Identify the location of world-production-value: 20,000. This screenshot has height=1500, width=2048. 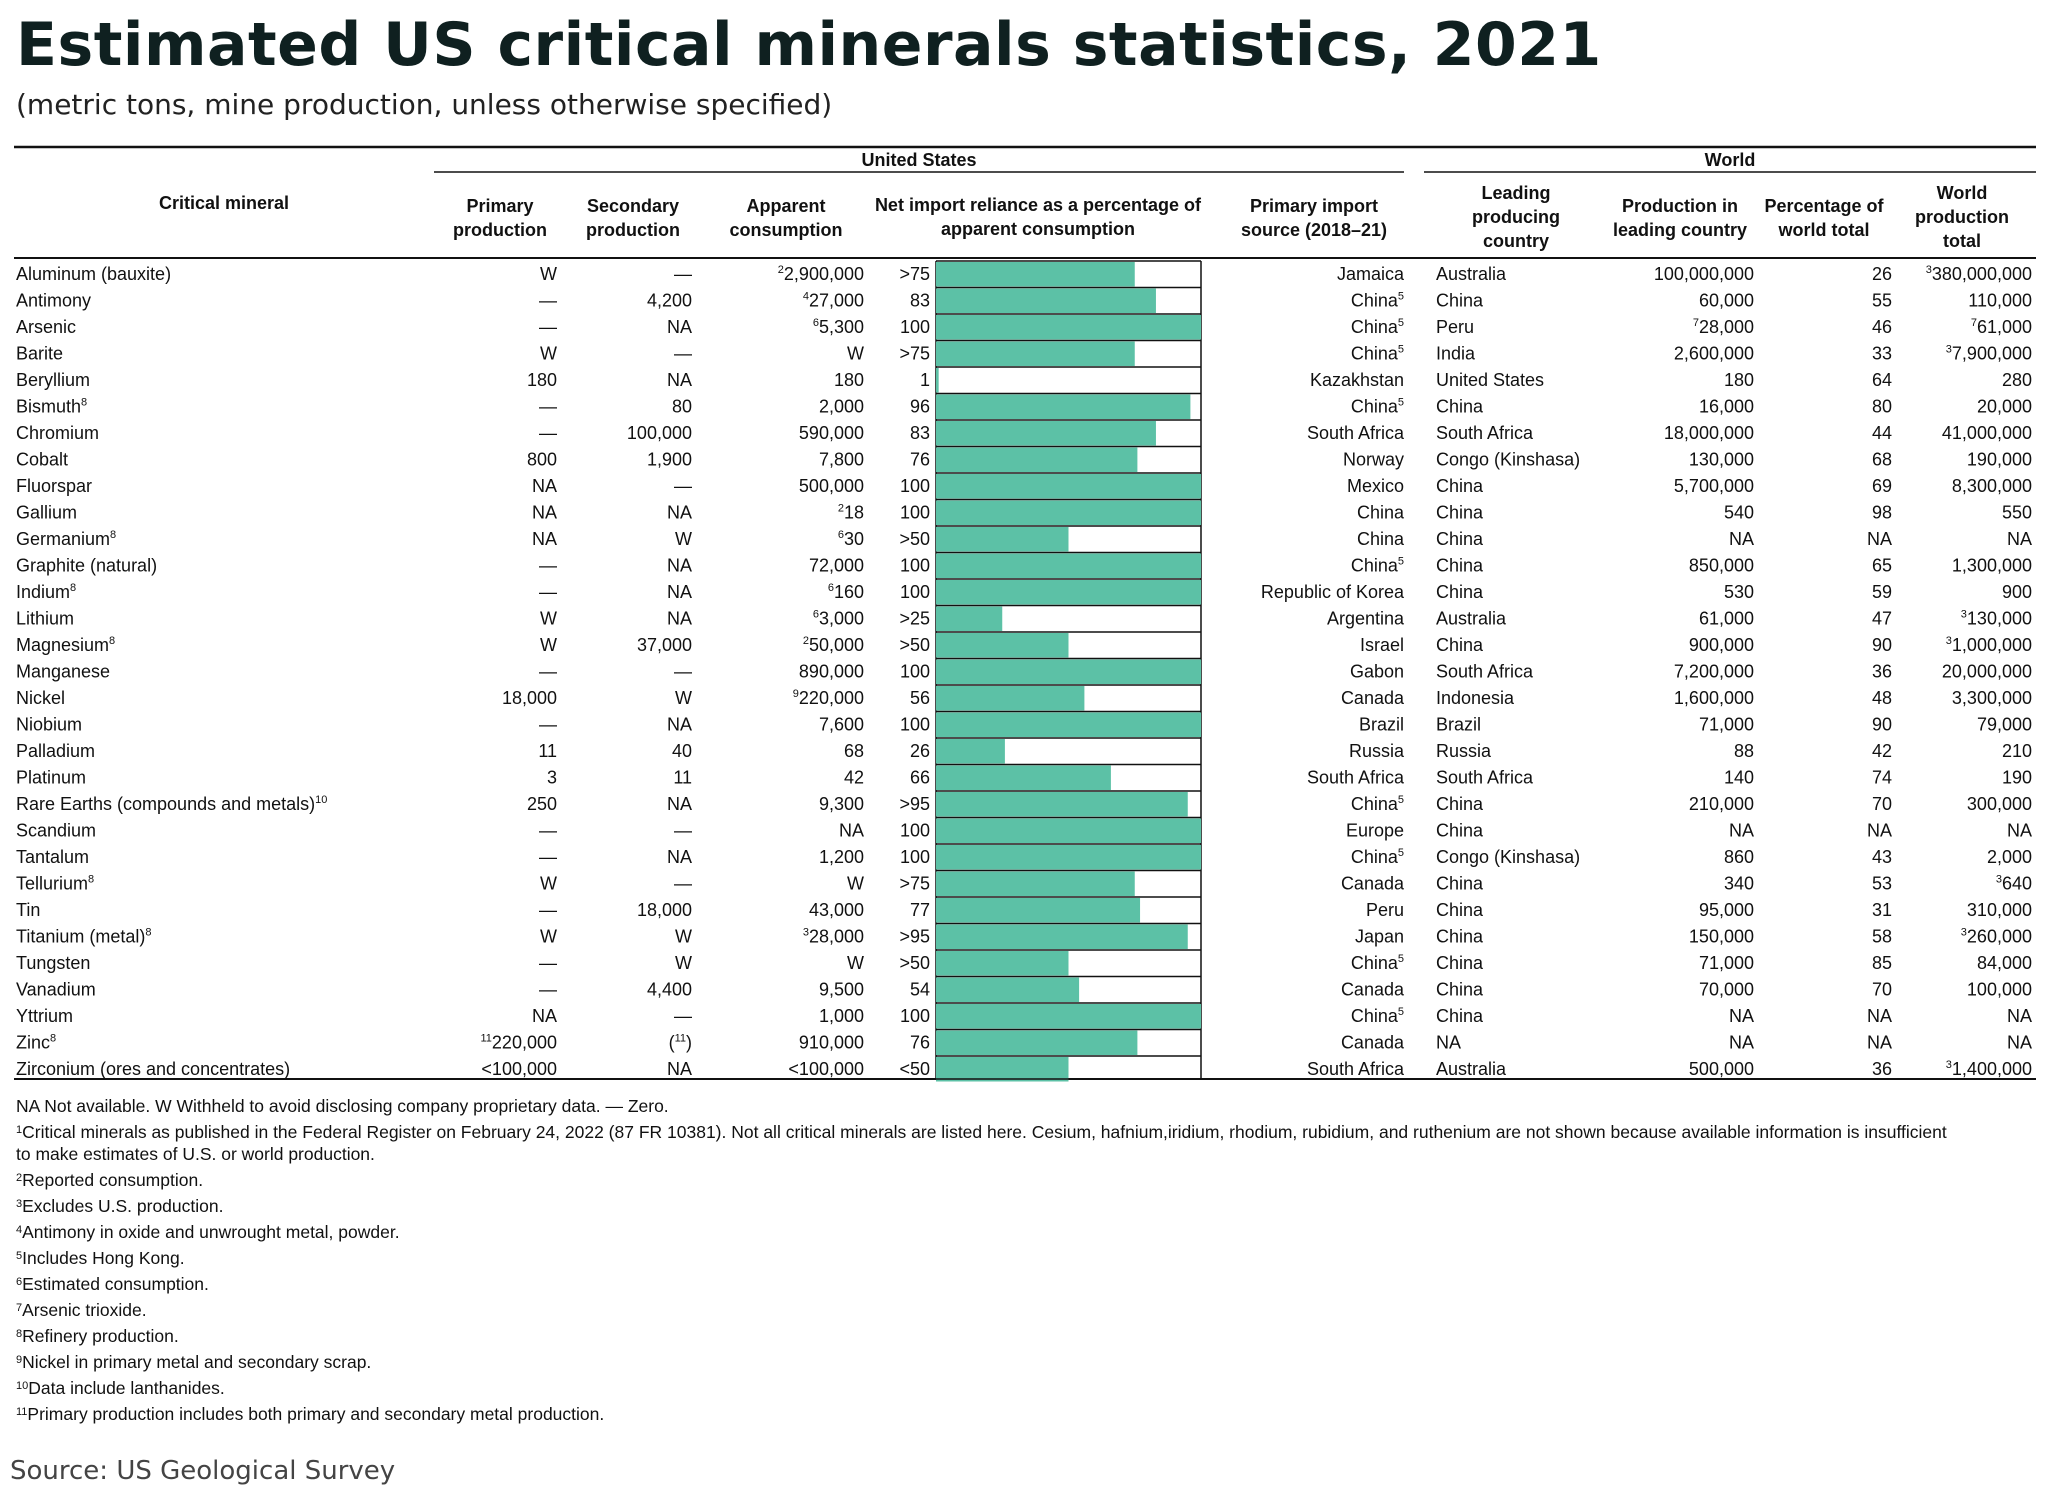
(2004, 407).